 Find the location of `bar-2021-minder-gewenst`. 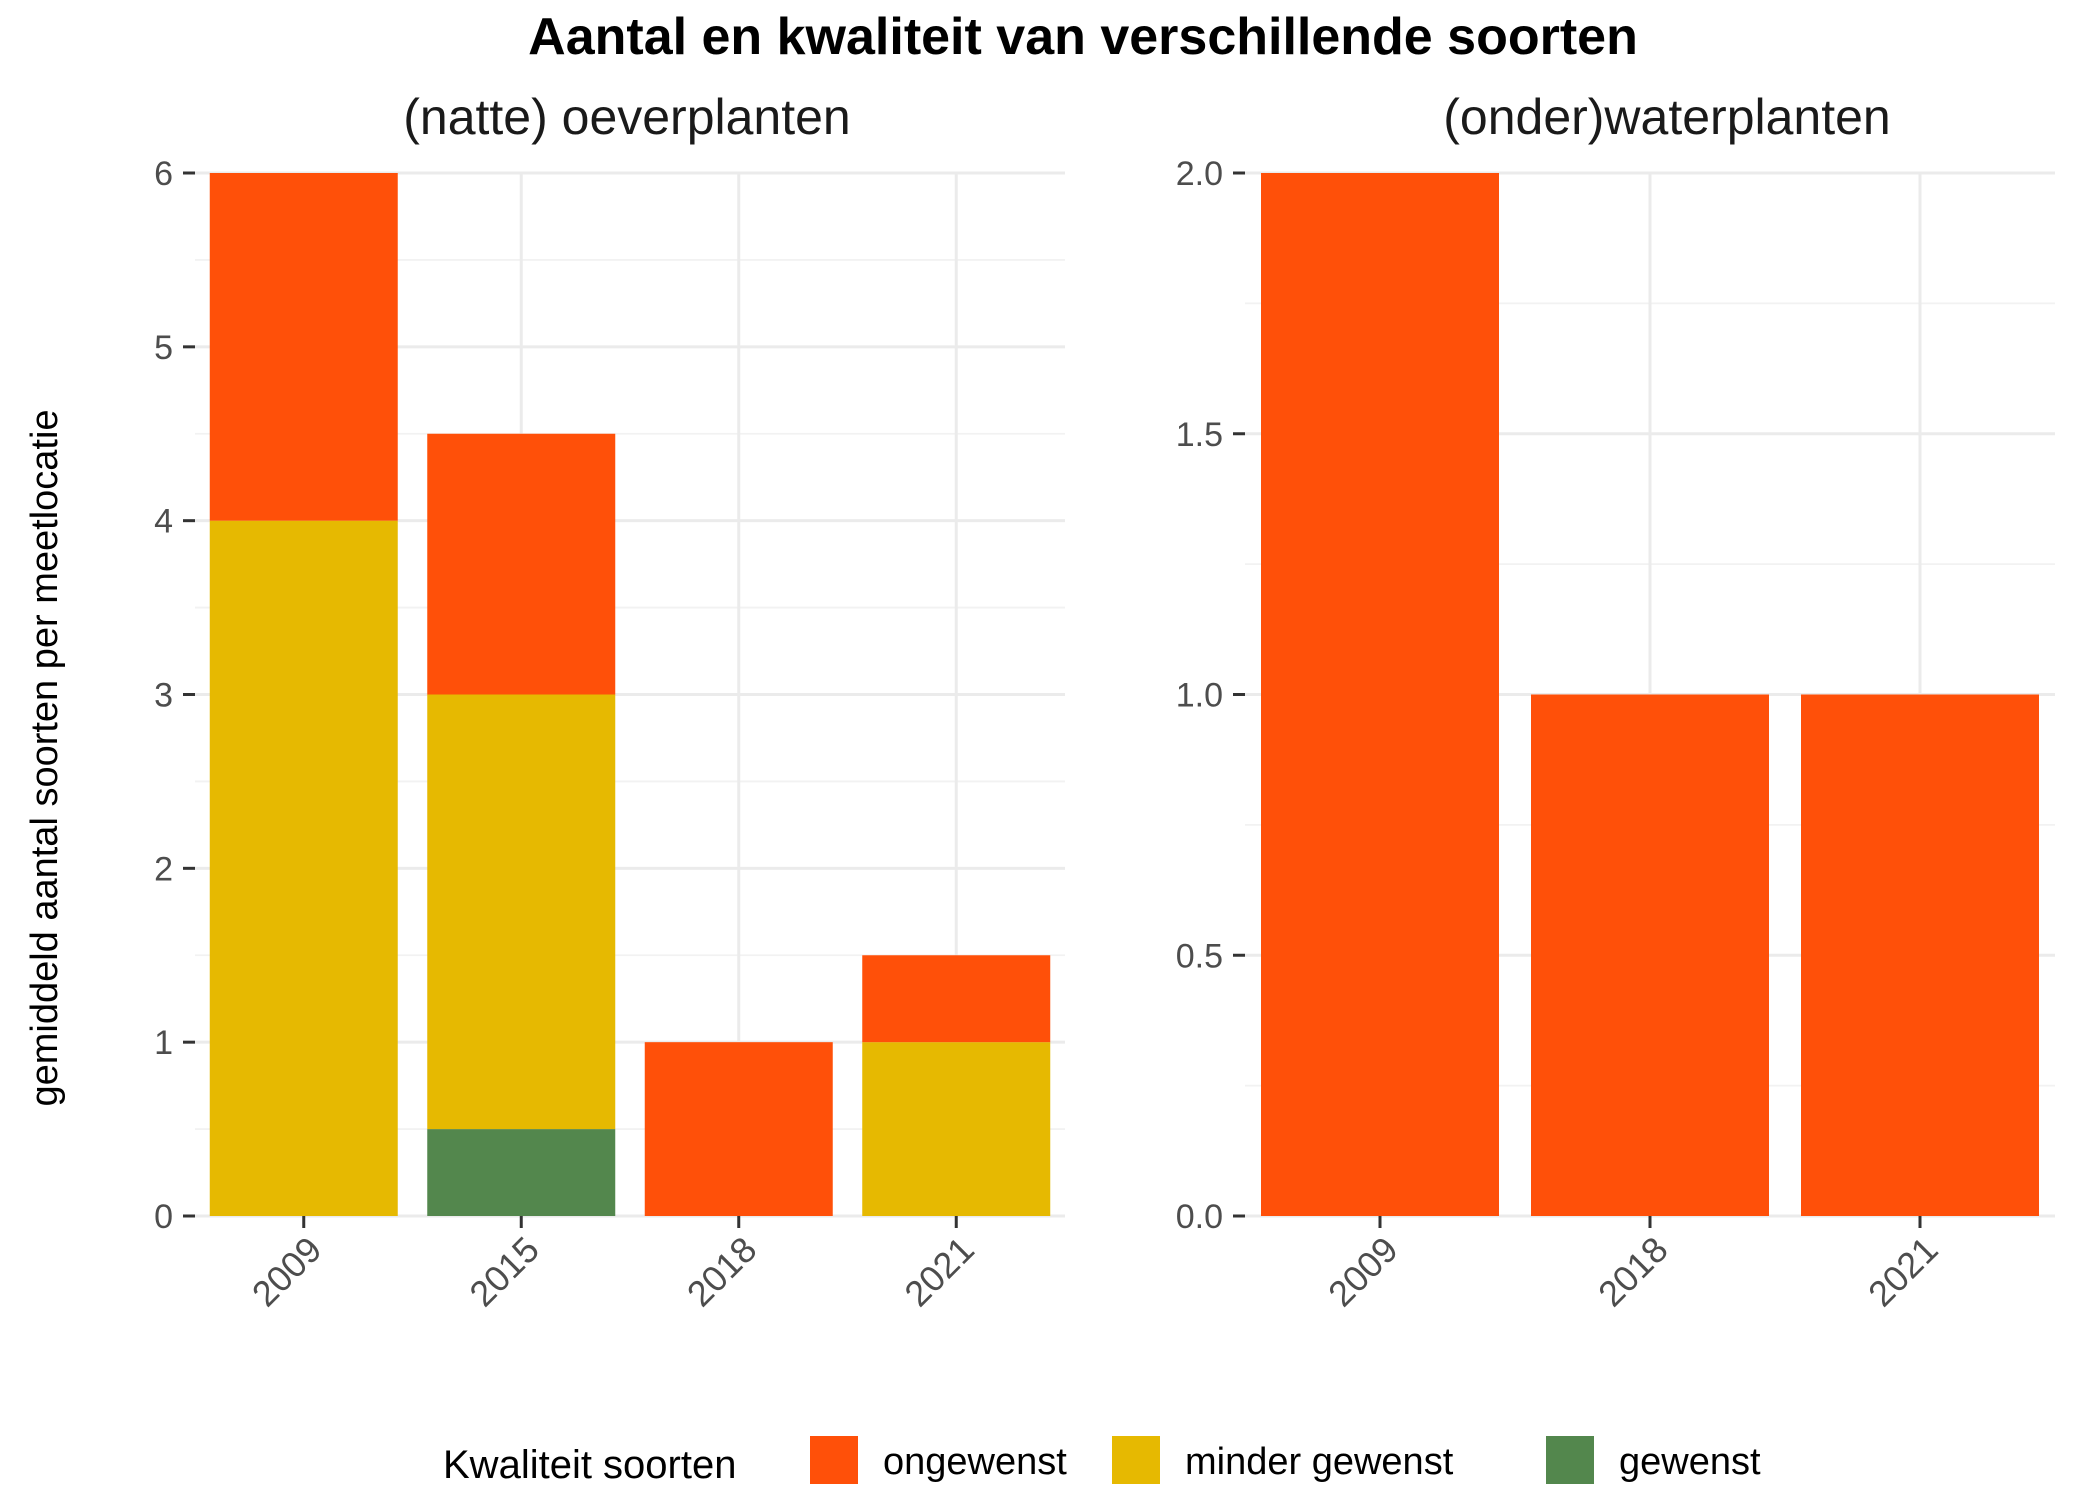

bar-2021-minder-gewenst is located at coordinates (956, 1129).